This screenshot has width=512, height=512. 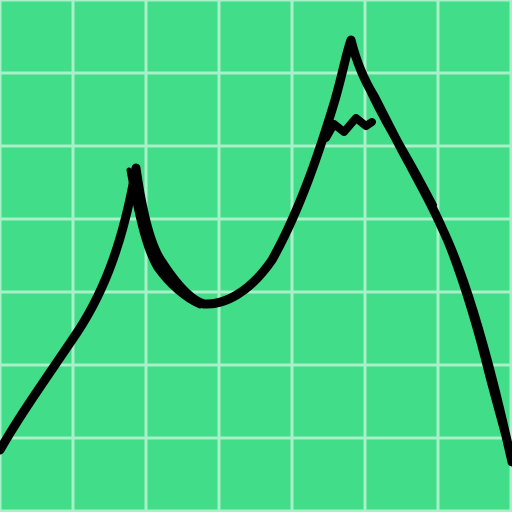 What do you see at coordinates (349, 128) in the screenshot?
I see `summit-zigzag` at bounding box center [349, 128].